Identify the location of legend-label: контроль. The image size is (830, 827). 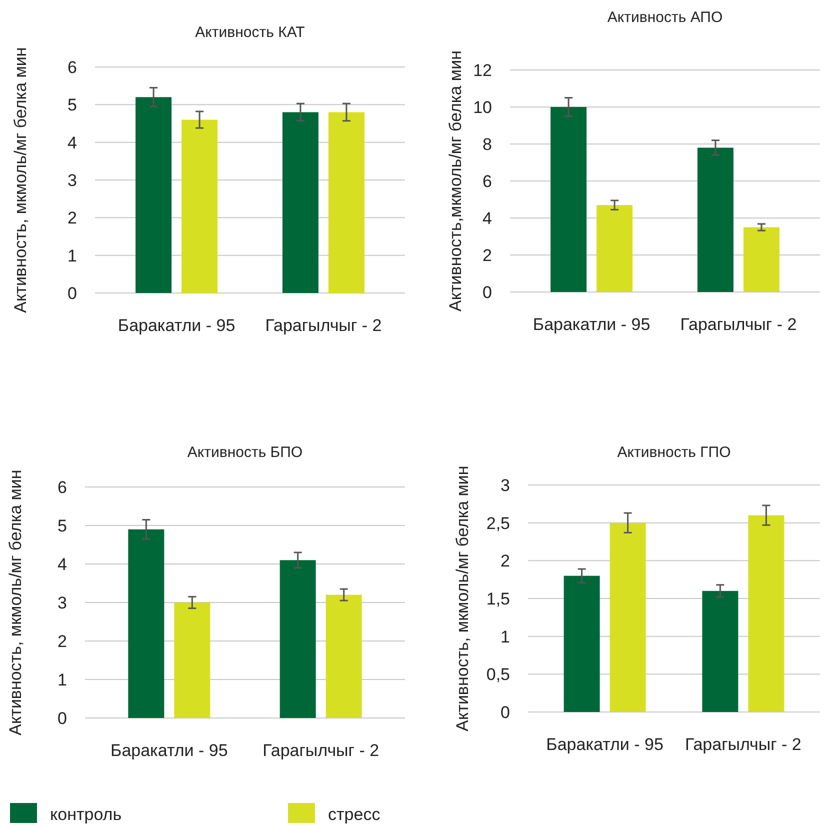
(86, 814).